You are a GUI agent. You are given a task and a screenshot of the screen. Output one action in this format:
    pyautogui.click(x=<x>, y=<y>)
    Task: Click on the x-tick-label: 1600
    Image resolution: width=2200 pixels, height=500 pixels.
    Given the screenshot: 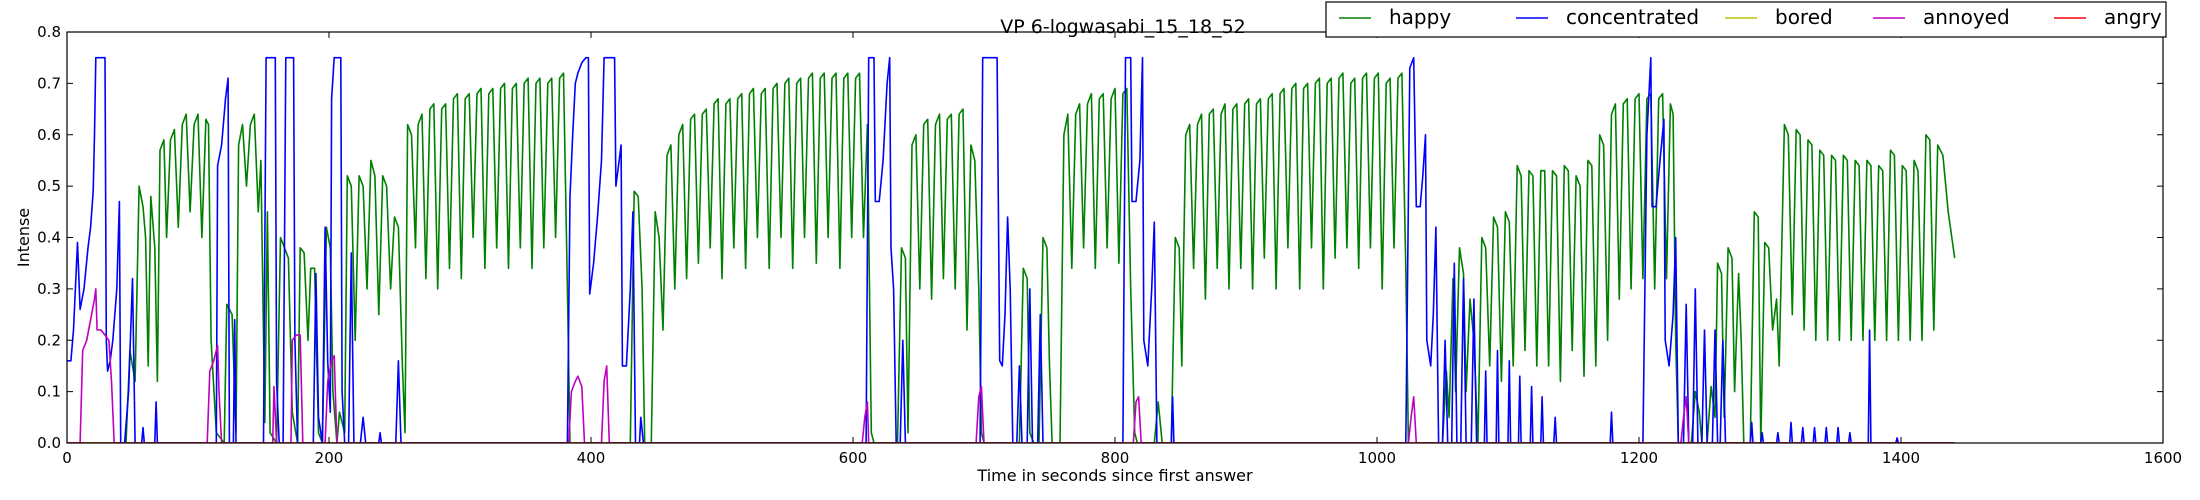 What is the action you would take?
    pyautogui.click(x=2163, y=458)
    